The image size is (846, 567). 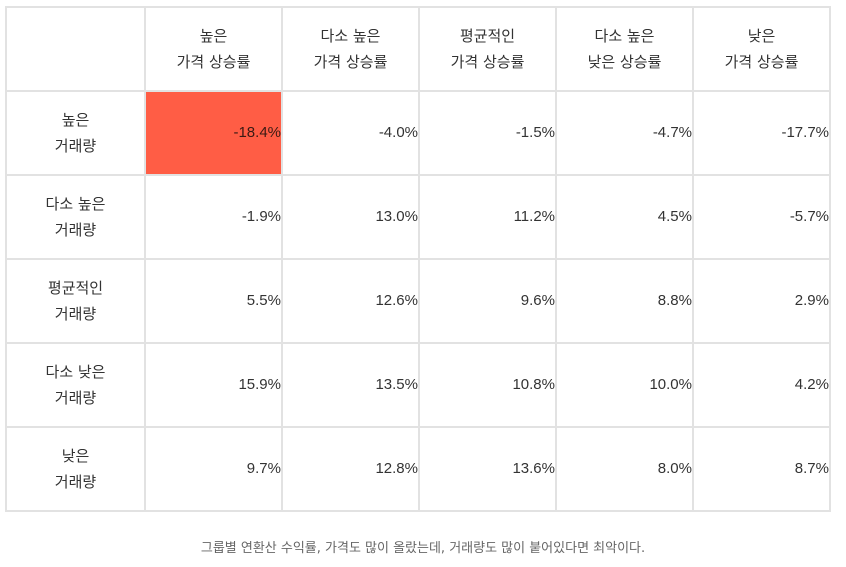 I want to click on row-header-line1: 높은, so click(x=75, y=120).